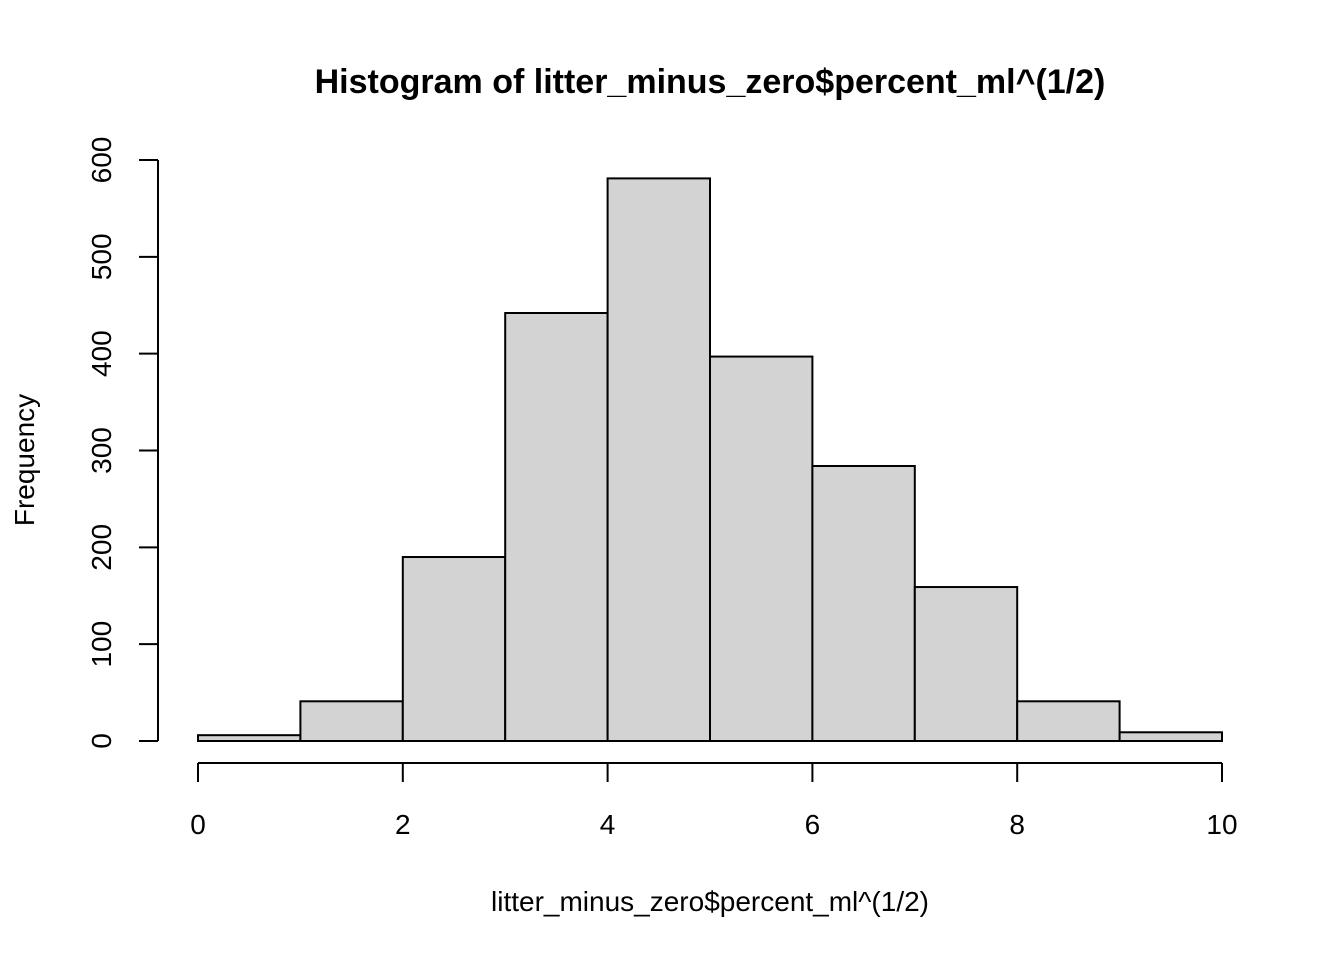  Describe the element at coordinates (122, 443) in the screenshot. I see `y-axis-ticks: 0 100 200 300 400 500 600` at that location.